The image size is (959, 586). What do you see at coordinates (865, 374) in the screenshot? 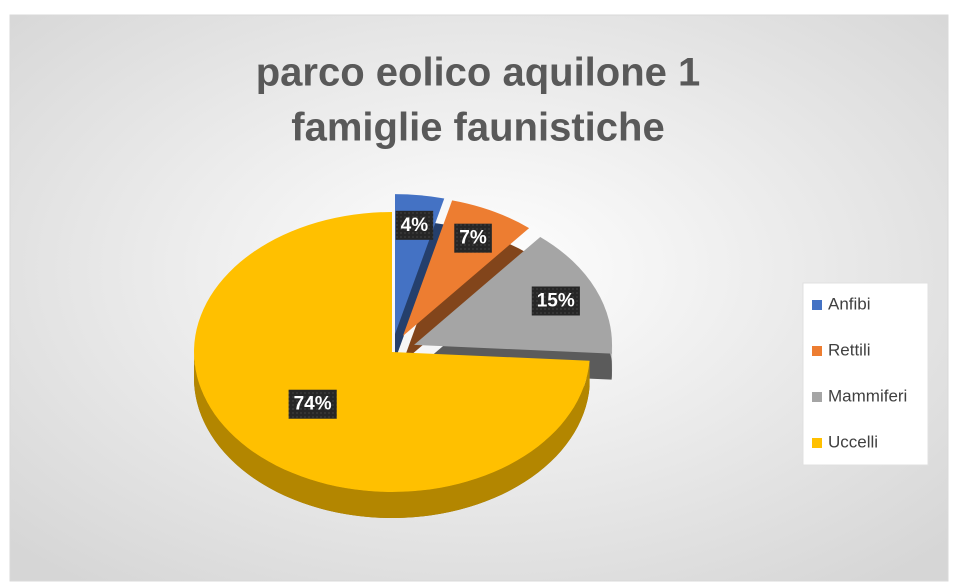
I see `legend-box` at bounding box center [865, 374].